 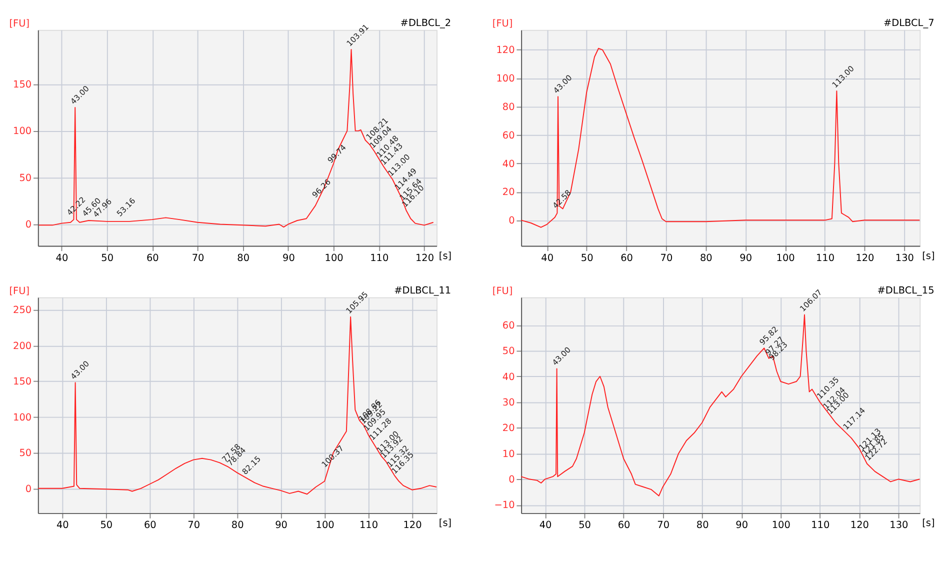 I want to click on y-tick-label: 10, so click(x=508, y=454).